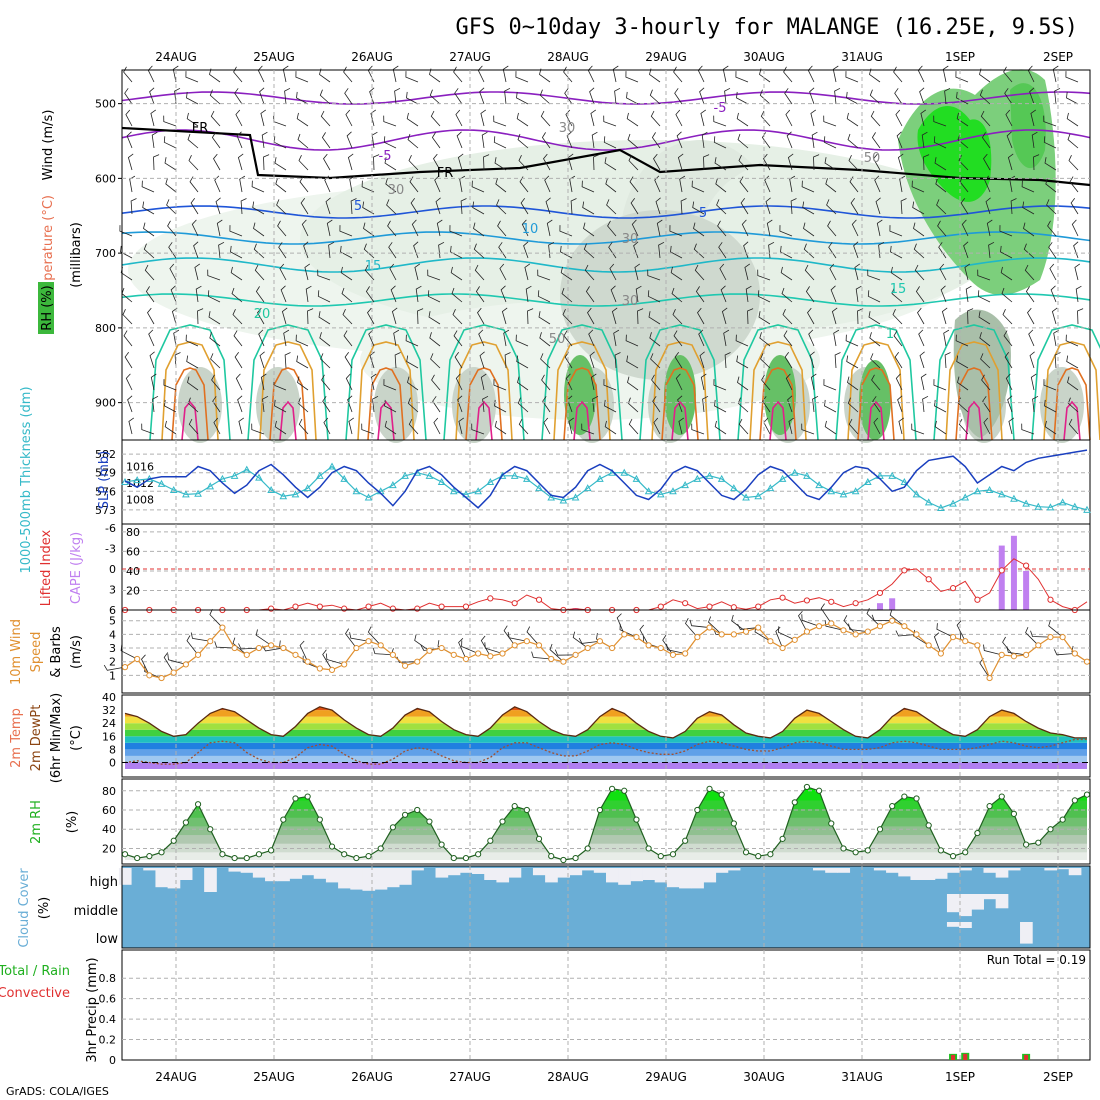 This screenshot has height=1100, width=1100. Describe the element at coordinates (44, 908) in the screenshot. I see `cloud-ylabel-unit: (%)` at that location.